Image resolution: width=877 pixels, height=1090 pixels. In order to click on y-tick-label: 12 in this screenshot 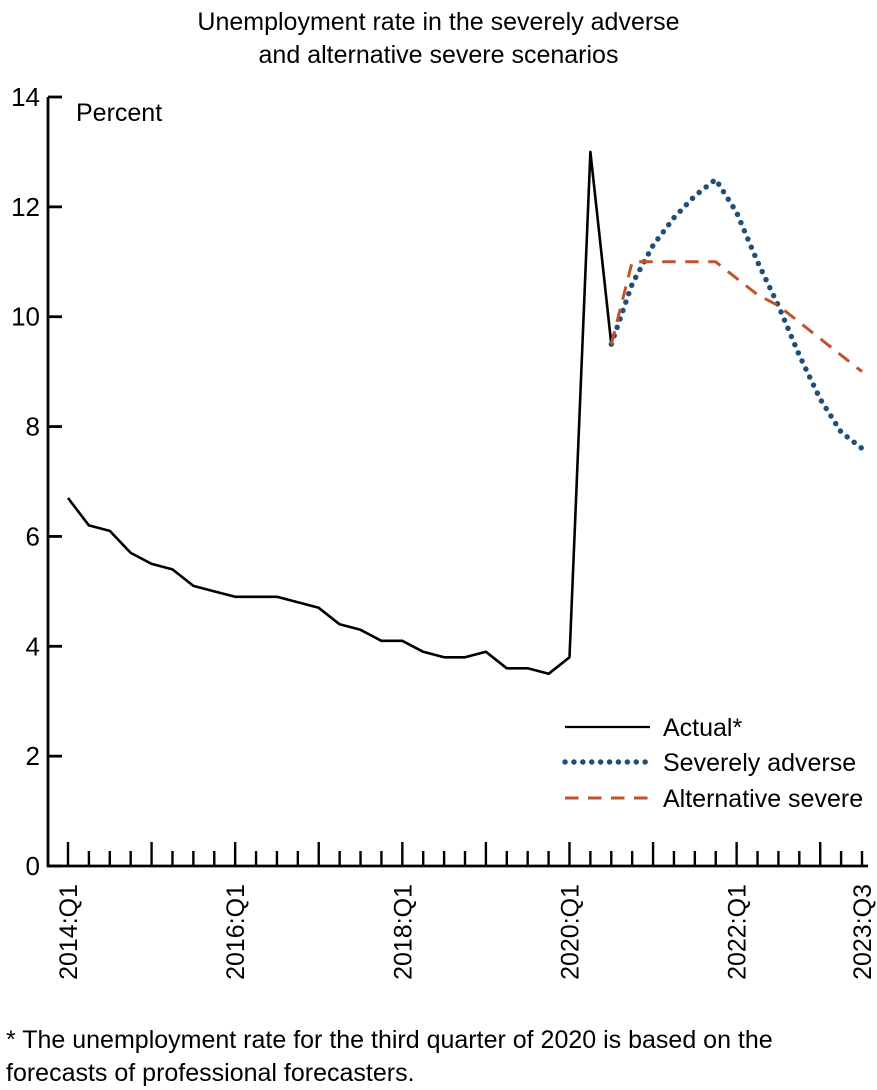, I will do `click(25, 207)`.